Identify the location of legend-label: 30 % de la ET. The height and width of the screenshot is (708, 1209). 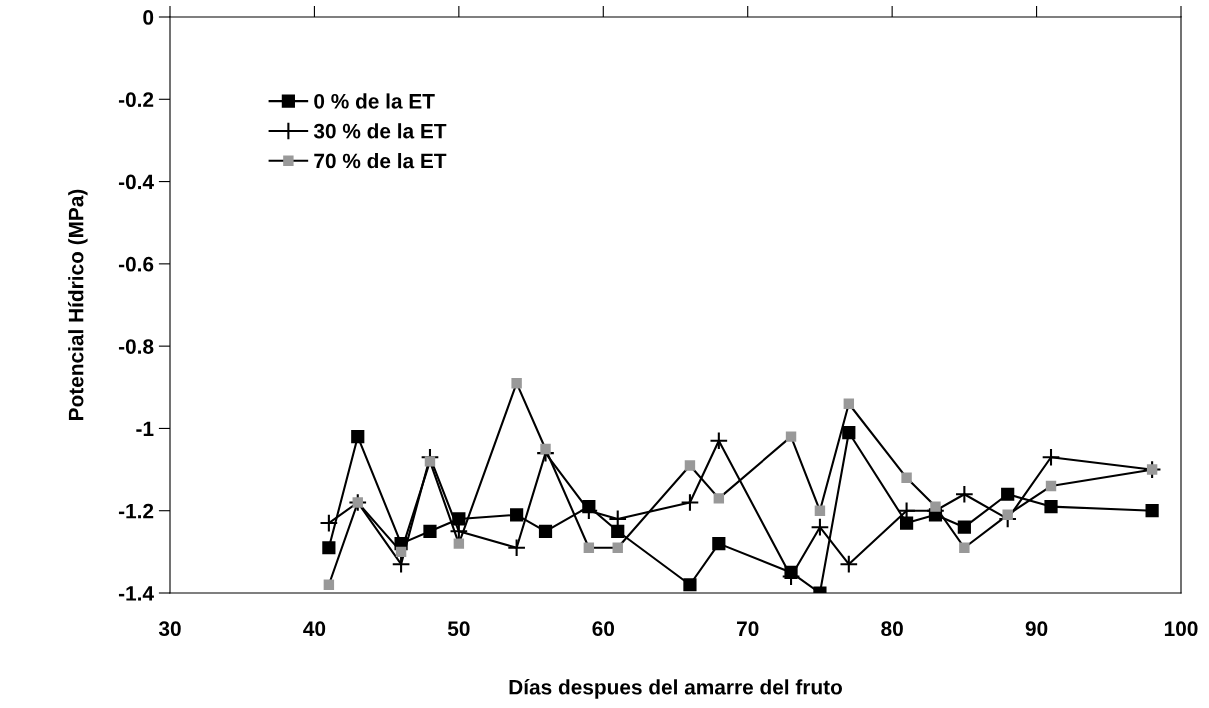
(380, 131).